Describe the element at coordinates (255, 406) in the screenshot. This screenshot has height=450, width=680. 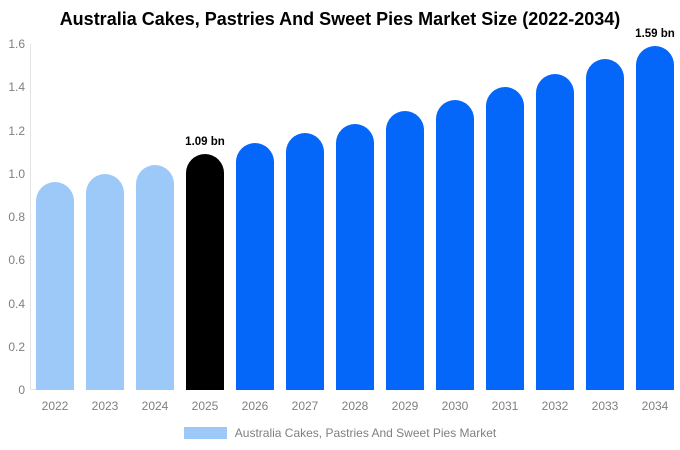
I see `x-tick-label-2026: 2026` at that location.